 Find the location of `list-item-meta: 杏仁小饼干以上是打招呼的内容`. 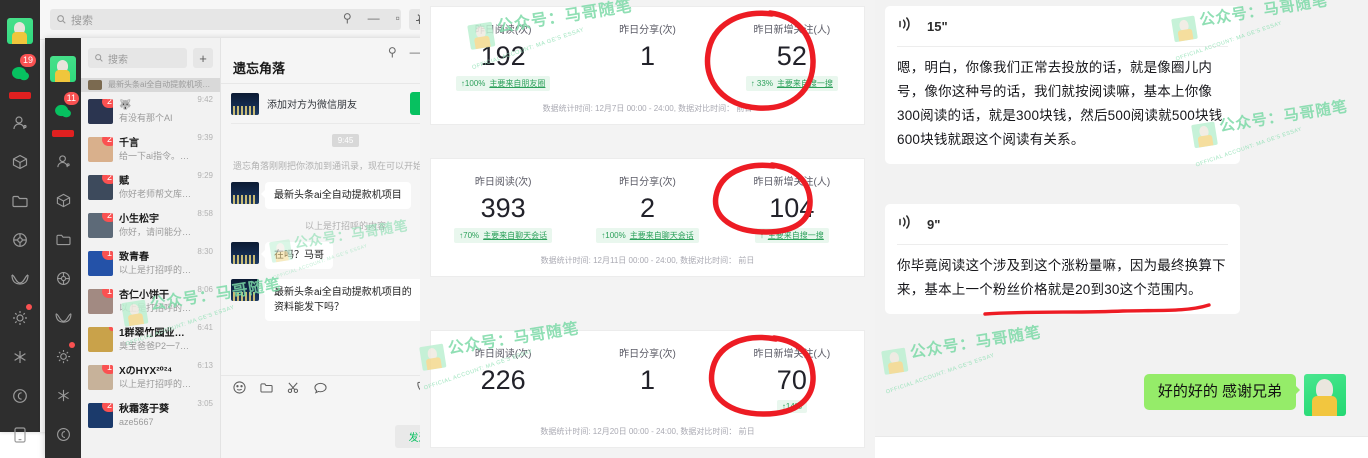

list-item-meta: 杏仁小饼干以上是打招呼的内容 is located at coordinates (155, 301).